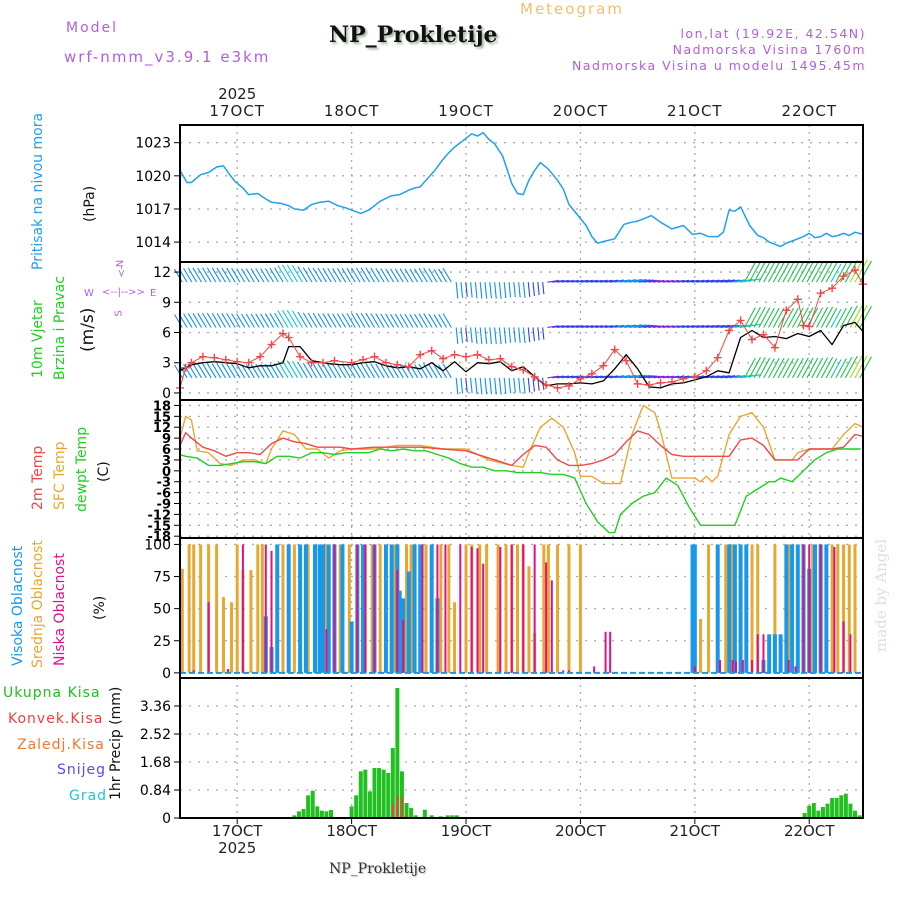 The width and height of the screenshot is (900, 900). I want to click on top-date-label: 20OCT, so click(581, 111).